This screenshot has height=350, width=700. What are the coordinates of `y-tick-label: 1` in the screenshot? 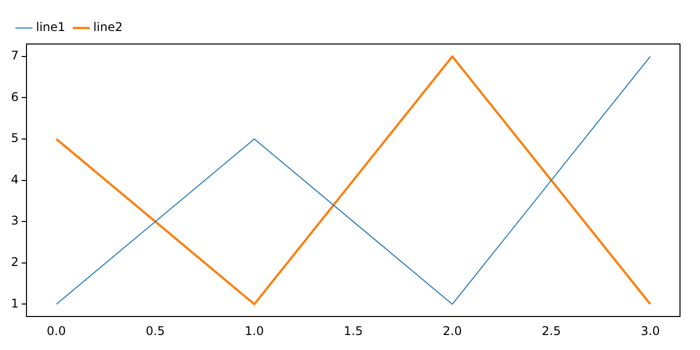 It's located at (14, 303).